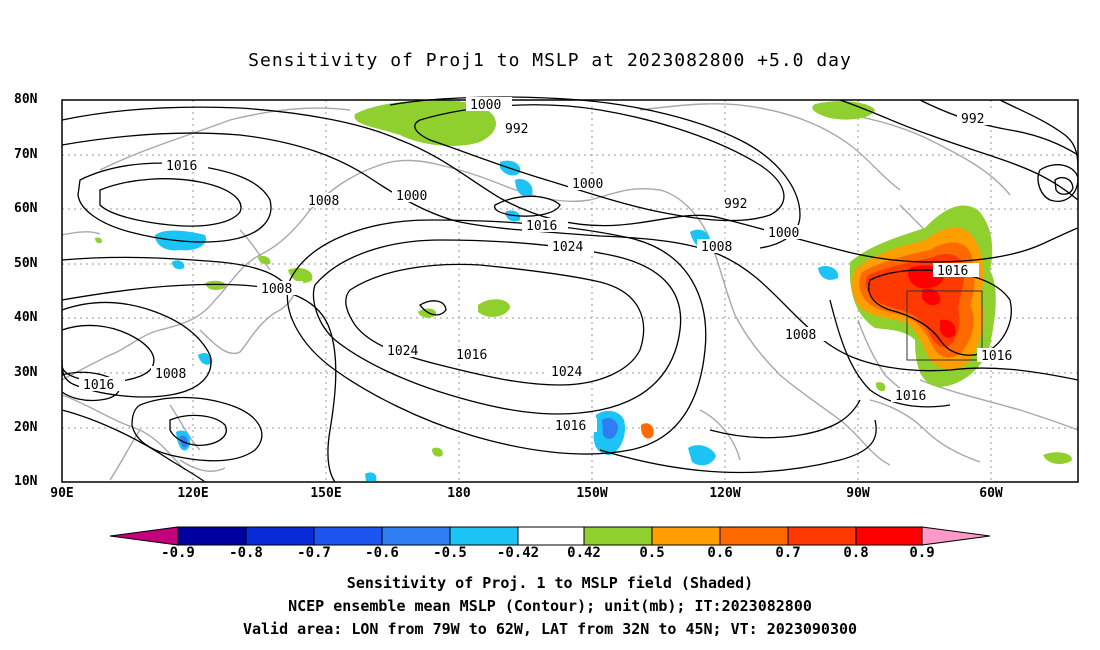 Image resolution: width=1100 pixels, height=650 pixels. Describe the element at coordinates (26, 317) in the screenshot. I see `lat-label: 40N` at that location.